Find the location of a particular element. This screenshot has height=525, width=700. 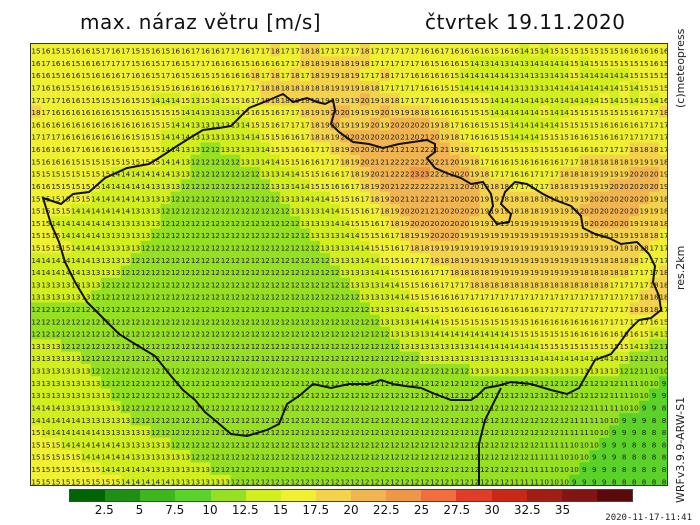

grid-value: 21 is located at coordinates (404, 149).